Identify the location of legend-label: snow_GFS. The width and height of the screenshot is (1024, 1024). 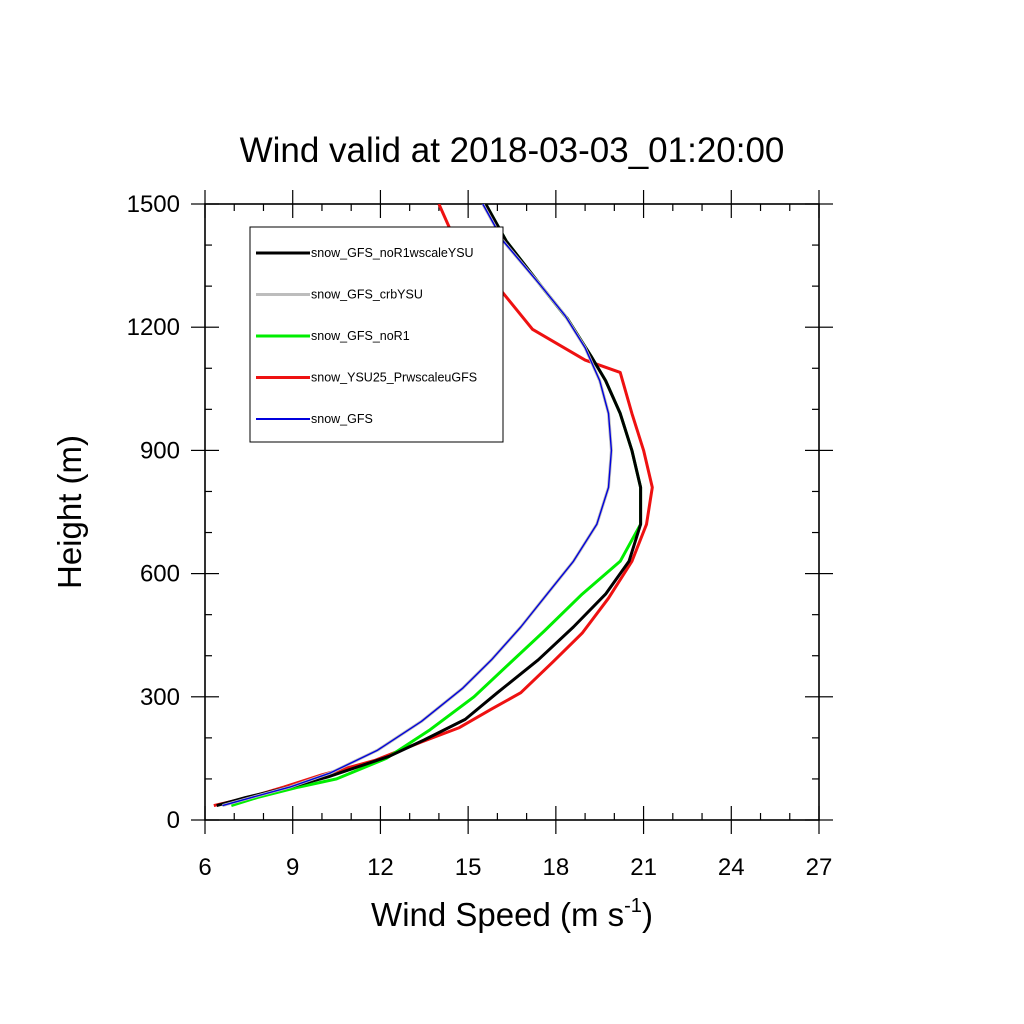
(342, 419).